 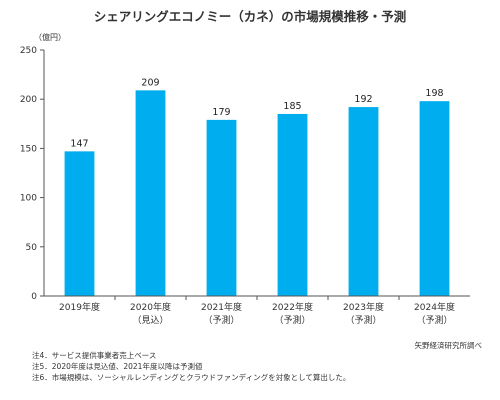 I want to click on chart-title: シェアリングエコノミー（カネ）の市場規模推移・予測, so click(x=250, y=16).